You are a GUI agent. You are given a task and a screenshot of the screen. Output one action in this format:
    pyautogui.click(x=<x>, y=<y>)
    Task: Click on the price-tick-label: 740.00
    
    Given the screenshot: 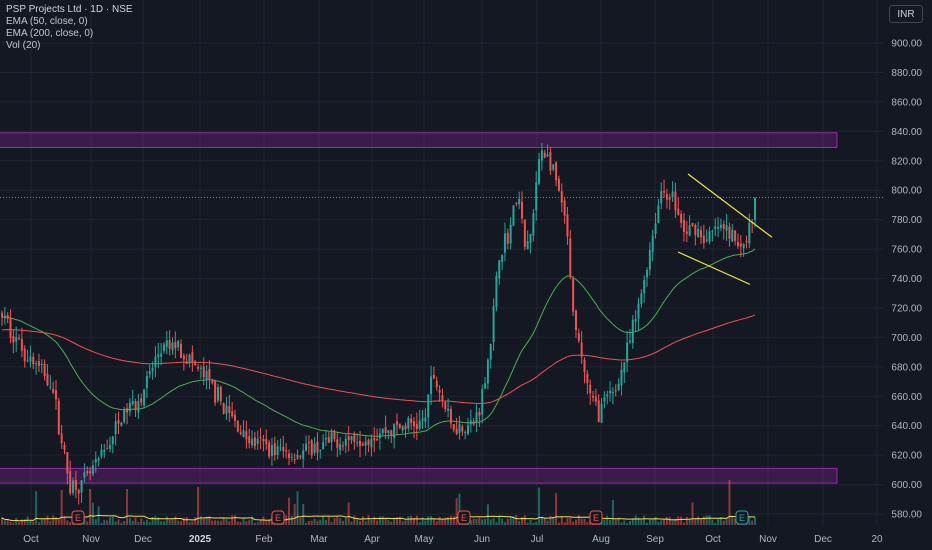 What is the action you would take?
    pyautogui.click(x=906, y=279)
    